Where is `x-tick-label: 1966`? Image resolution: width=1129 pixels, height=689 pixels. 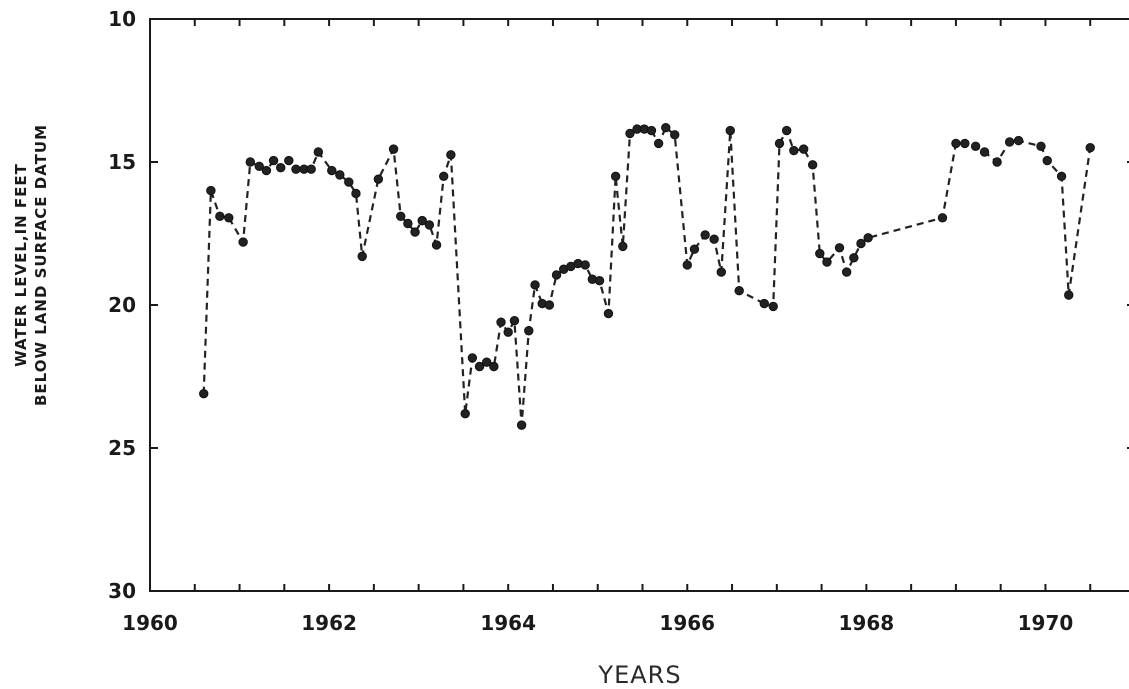
x-tick-label: 1966 is located at coordinates (687, 623).